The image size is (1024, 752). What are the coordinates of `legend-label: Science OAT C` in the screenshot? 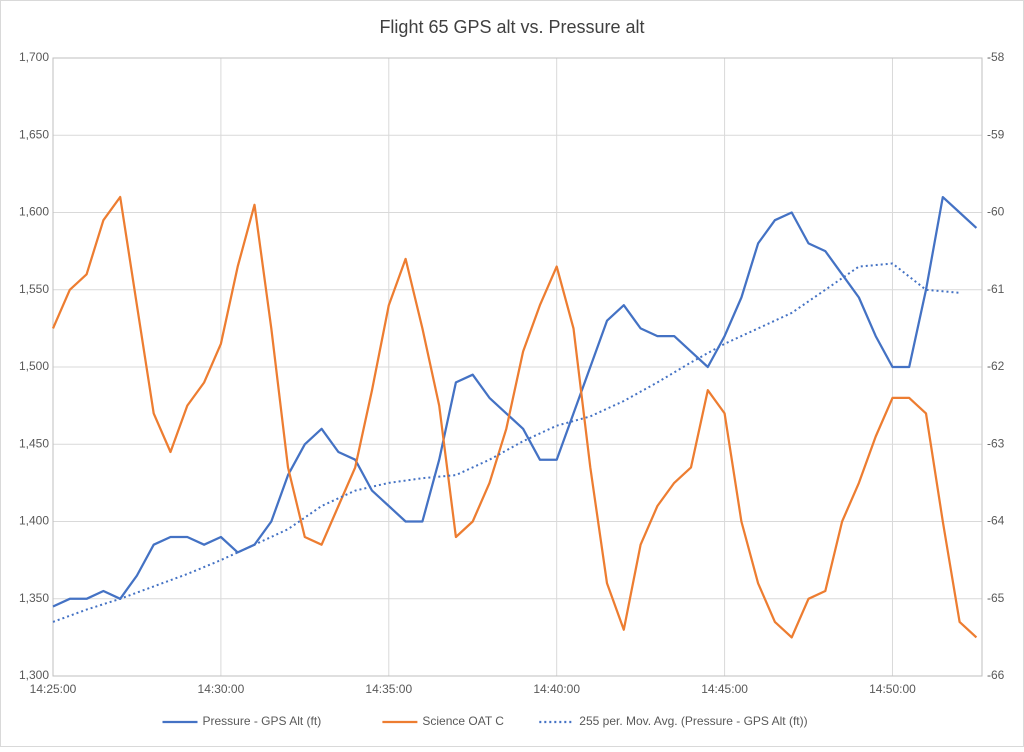 It's located at (463, 721).